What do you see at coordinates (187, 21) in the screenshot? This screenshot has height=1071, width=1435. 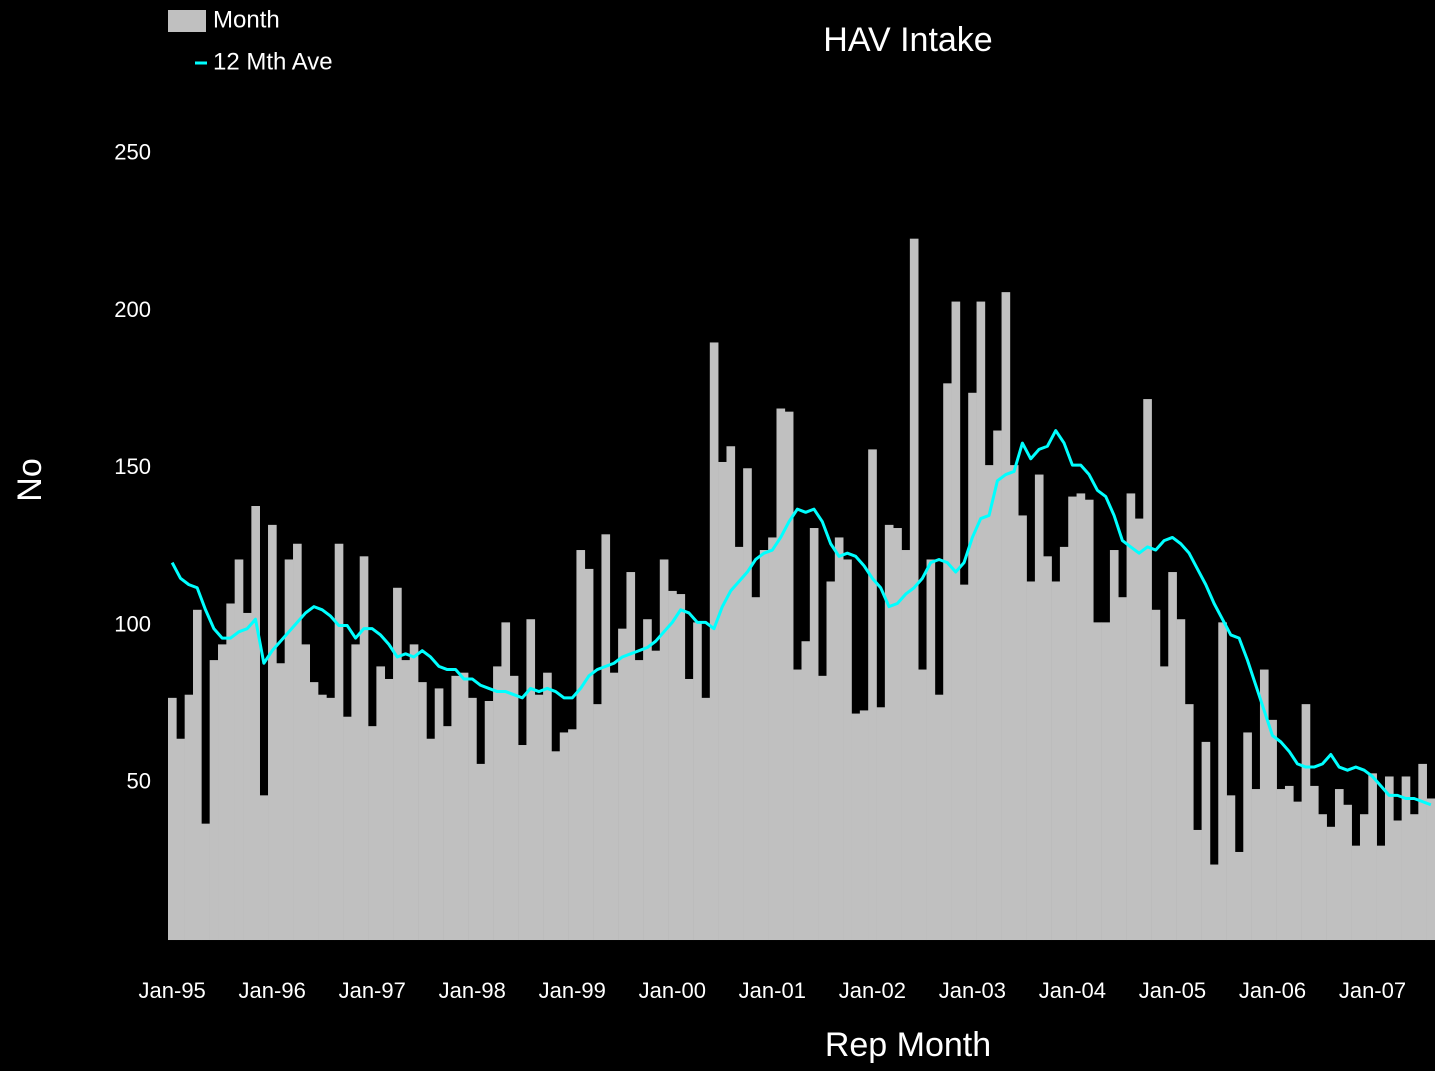 I see `legend-swatch` at bounding box center [187, 21].